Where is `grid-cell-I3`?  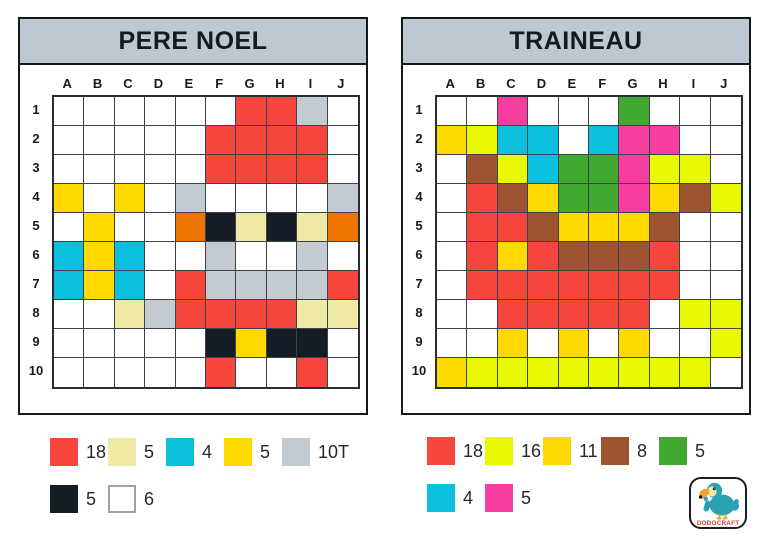 grid-cell-I3 is located at coordinates (695, 169).